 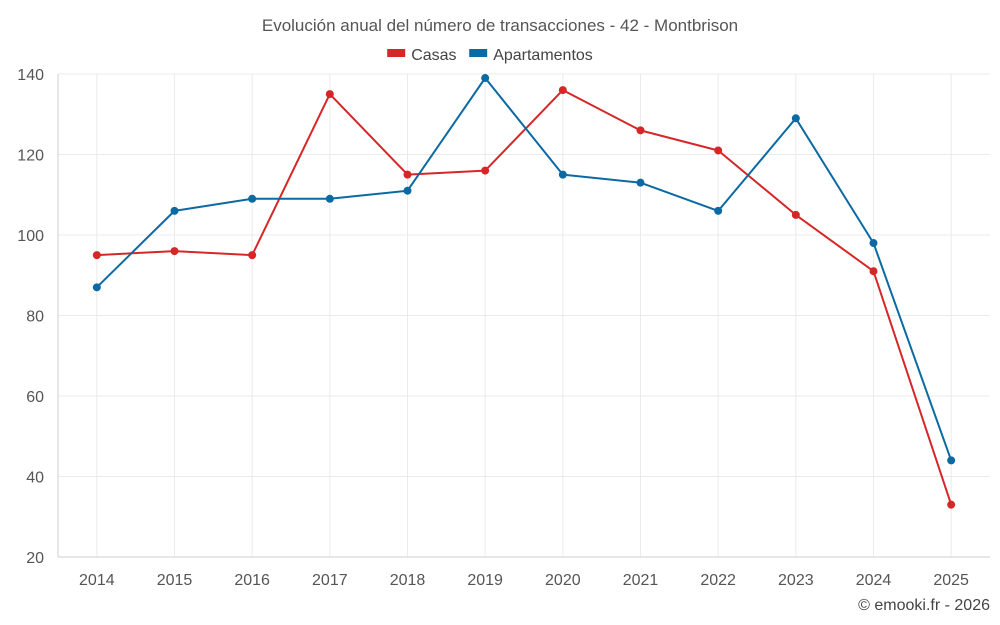 I want to click on x-tick-label: 2020, so click(x=563, y=580).